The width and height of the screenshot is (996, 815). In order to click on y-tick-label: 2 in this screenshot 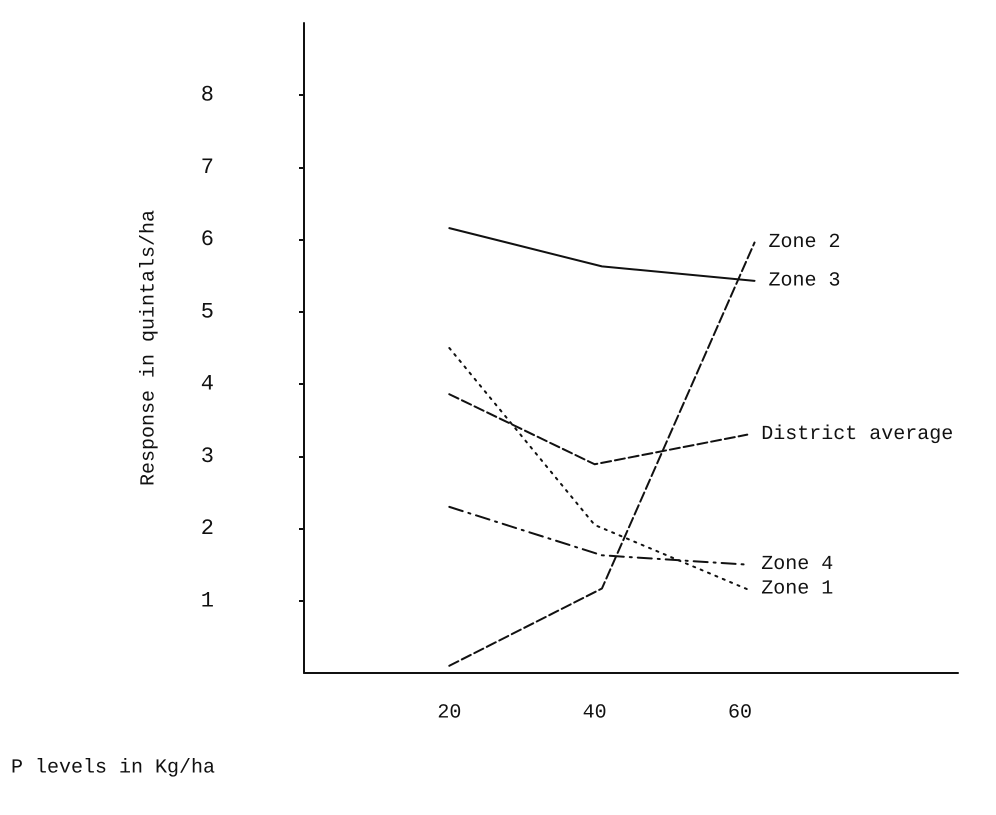, I will do `click(207, 529)`.